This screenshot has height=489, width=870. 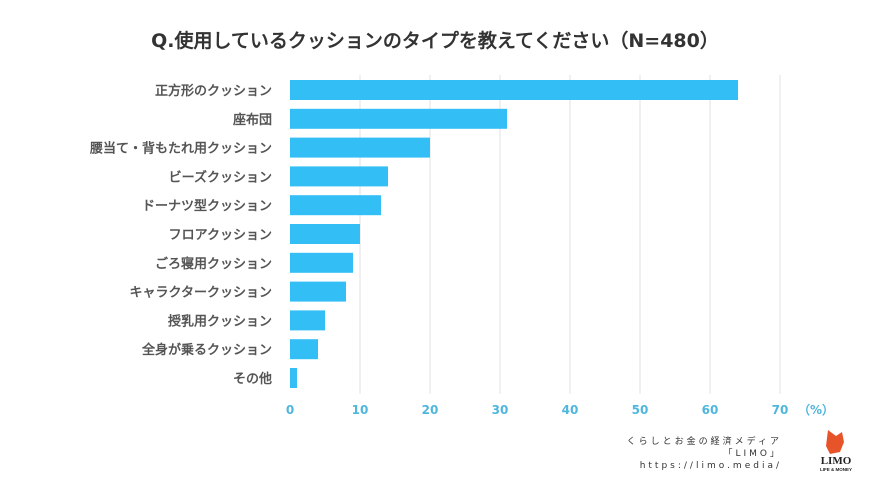 I want to click on category-label: ドーナツ型クッション, so click(x=207, y=206).